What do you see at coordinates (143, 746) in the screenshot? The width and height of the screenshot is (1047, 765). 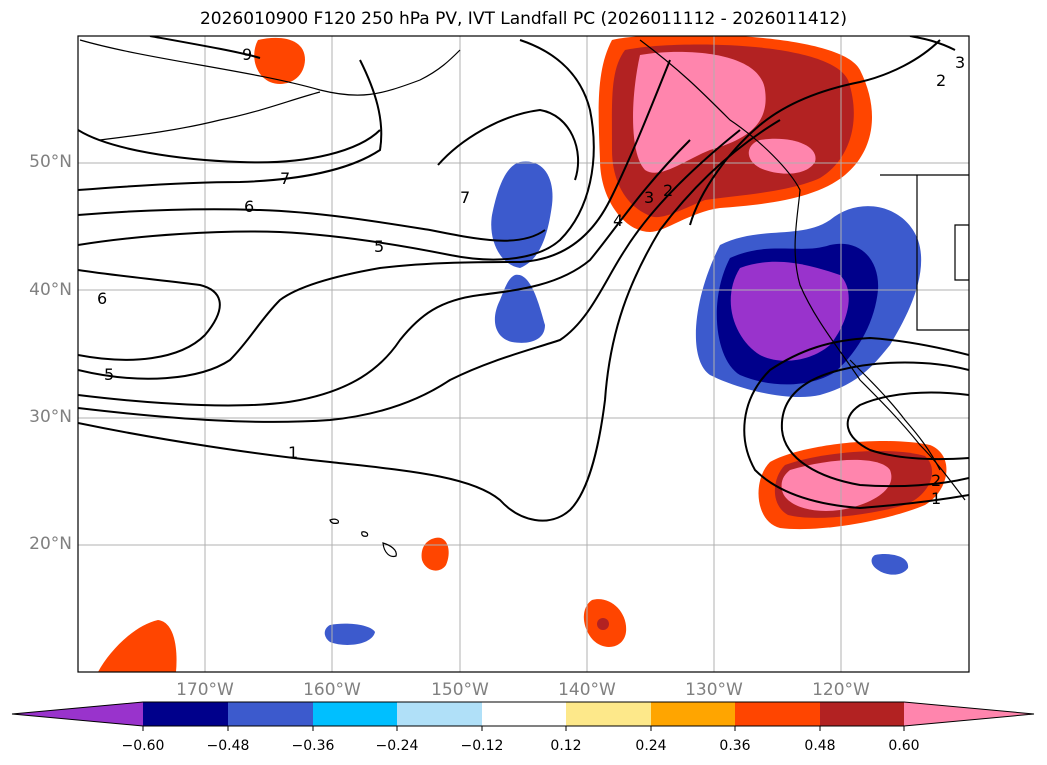 I see `colorbar-tick-label: −0.60` at bounding box center [143, 746].